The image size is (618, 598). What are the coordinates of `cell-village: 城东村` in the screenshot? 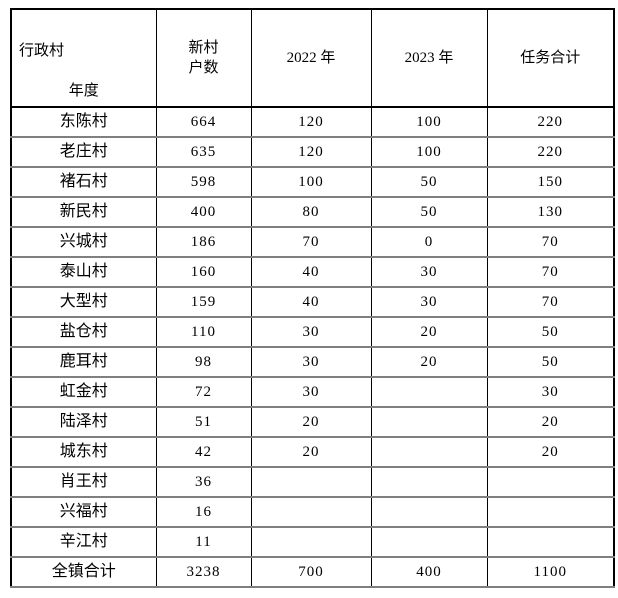 It's located at (83, 452).